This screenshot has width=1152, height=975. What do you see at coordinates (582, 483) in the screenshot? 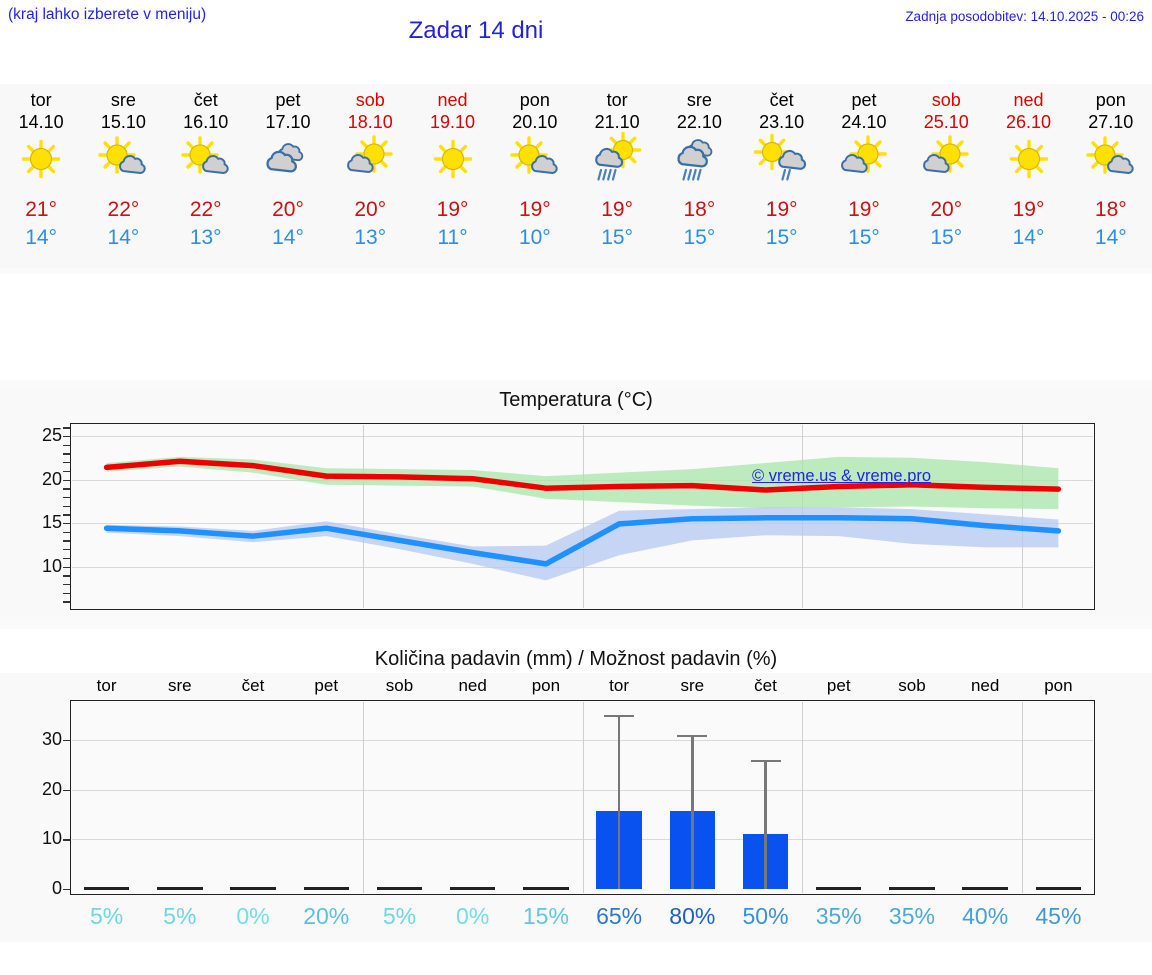
I see `temperature-range-band` at bounding box center [582, 483].